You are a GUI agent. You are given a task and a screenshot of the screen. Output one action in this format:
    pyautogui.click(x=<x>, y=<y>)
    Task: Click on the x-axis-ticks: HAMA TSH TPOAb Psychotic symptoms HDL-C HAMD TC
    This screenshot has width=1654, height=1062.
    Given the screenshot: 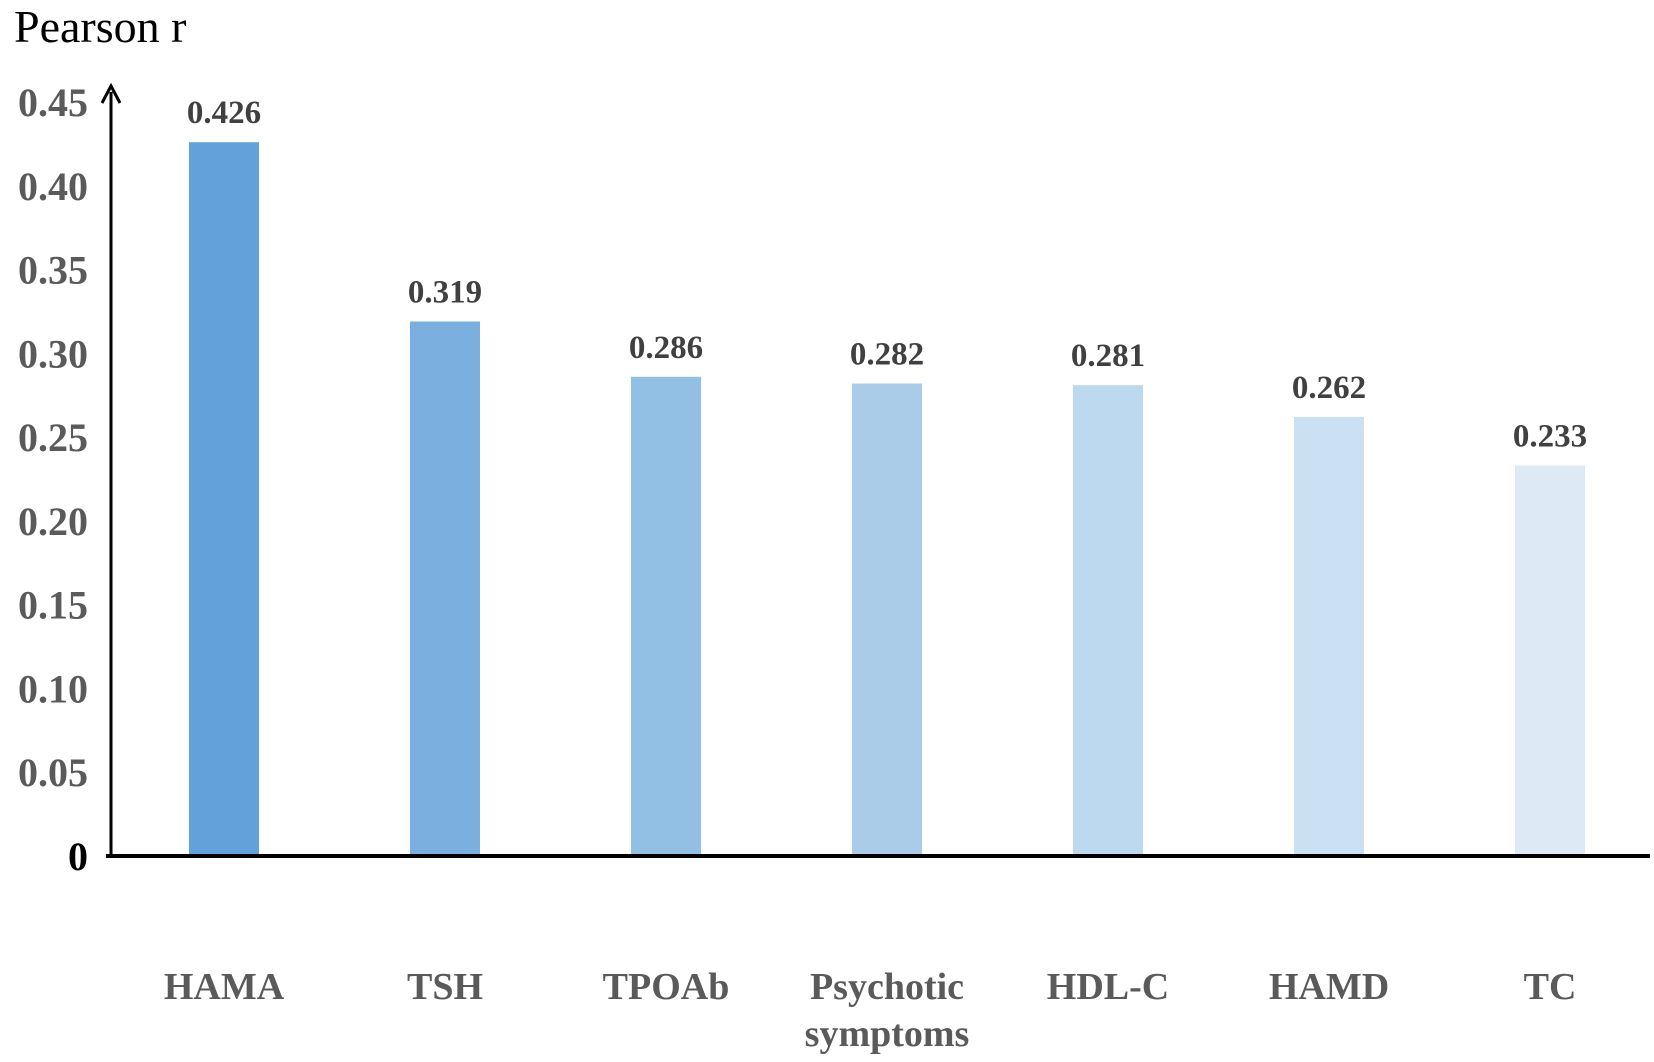 What is the action you would take?
    pyautogui.click(x=870, y=1010)
    